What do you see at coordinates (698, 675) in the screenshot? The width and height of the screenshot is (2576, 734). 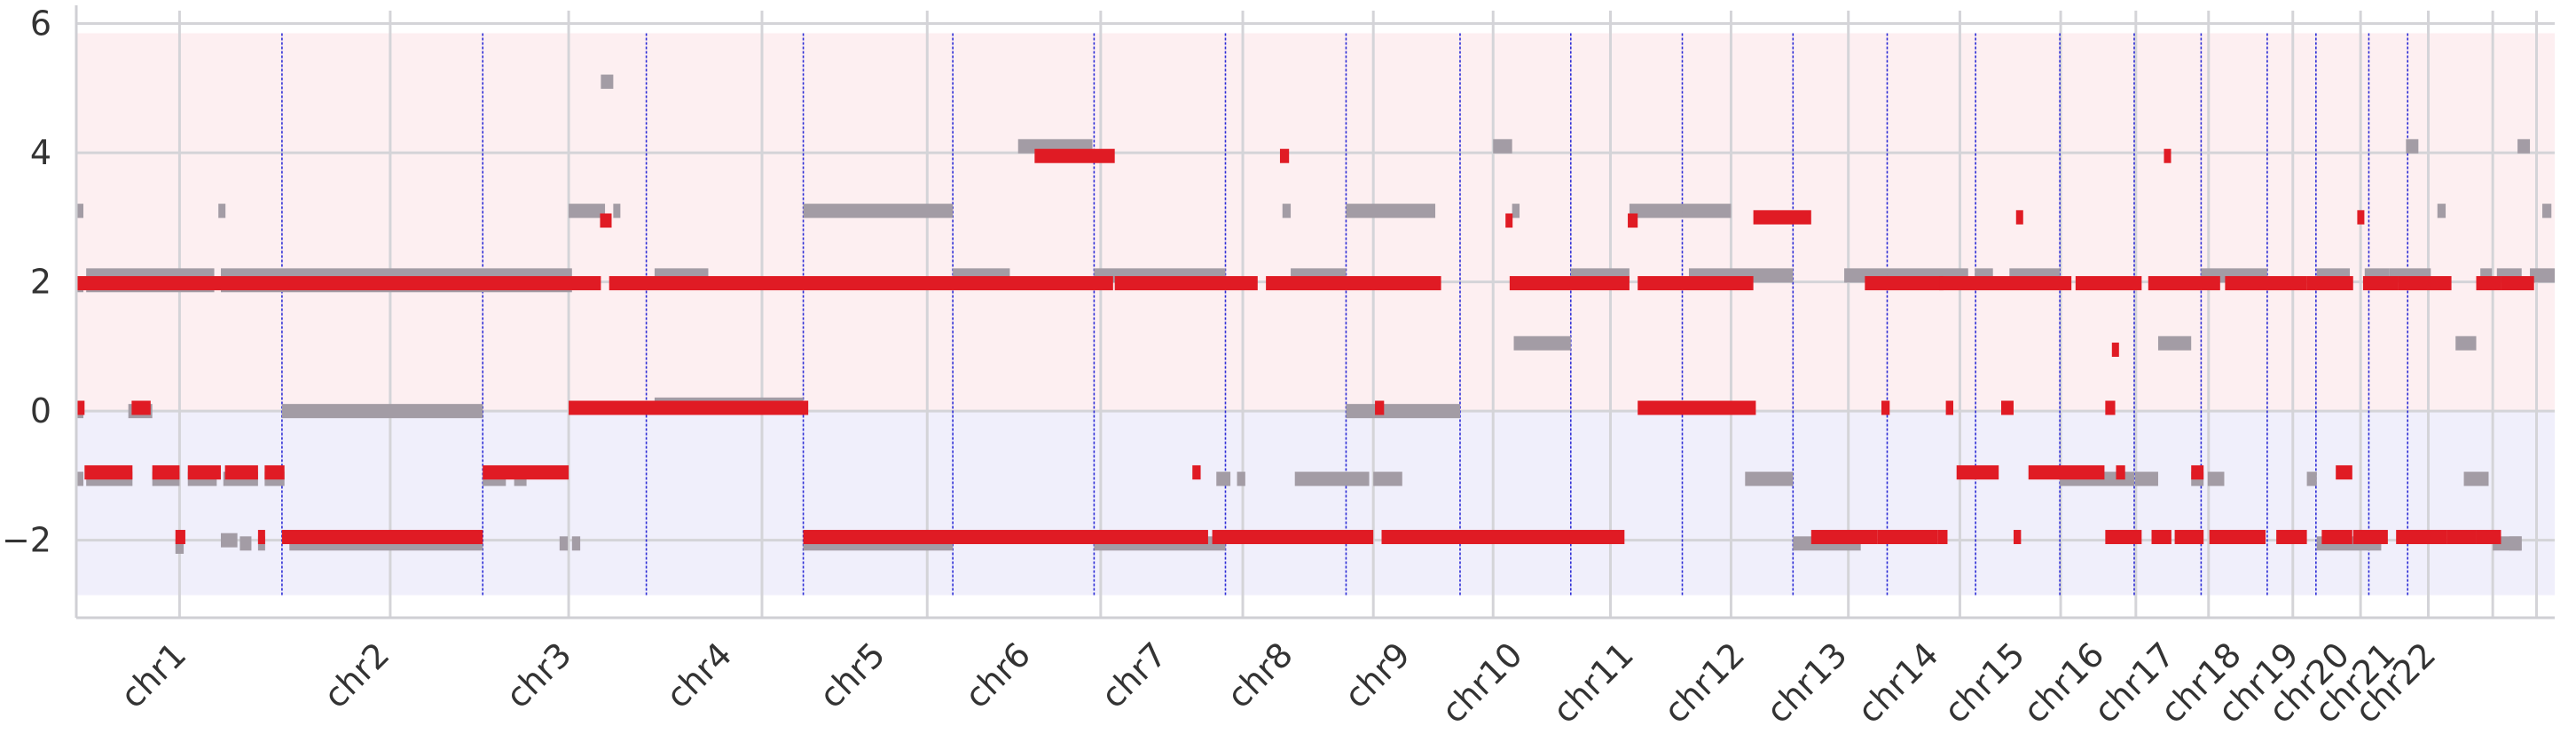 I see `chromosome-label: chr4` at bounding box center [698, 675].